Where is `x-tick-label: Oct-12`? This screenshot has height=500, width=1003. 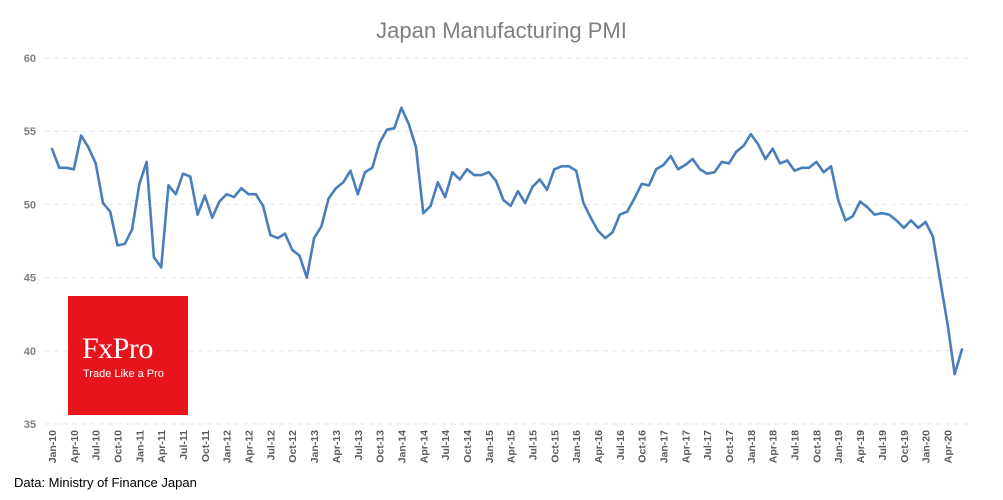 x-tick-label: Oct-12 is located at coordinates (293, 446).